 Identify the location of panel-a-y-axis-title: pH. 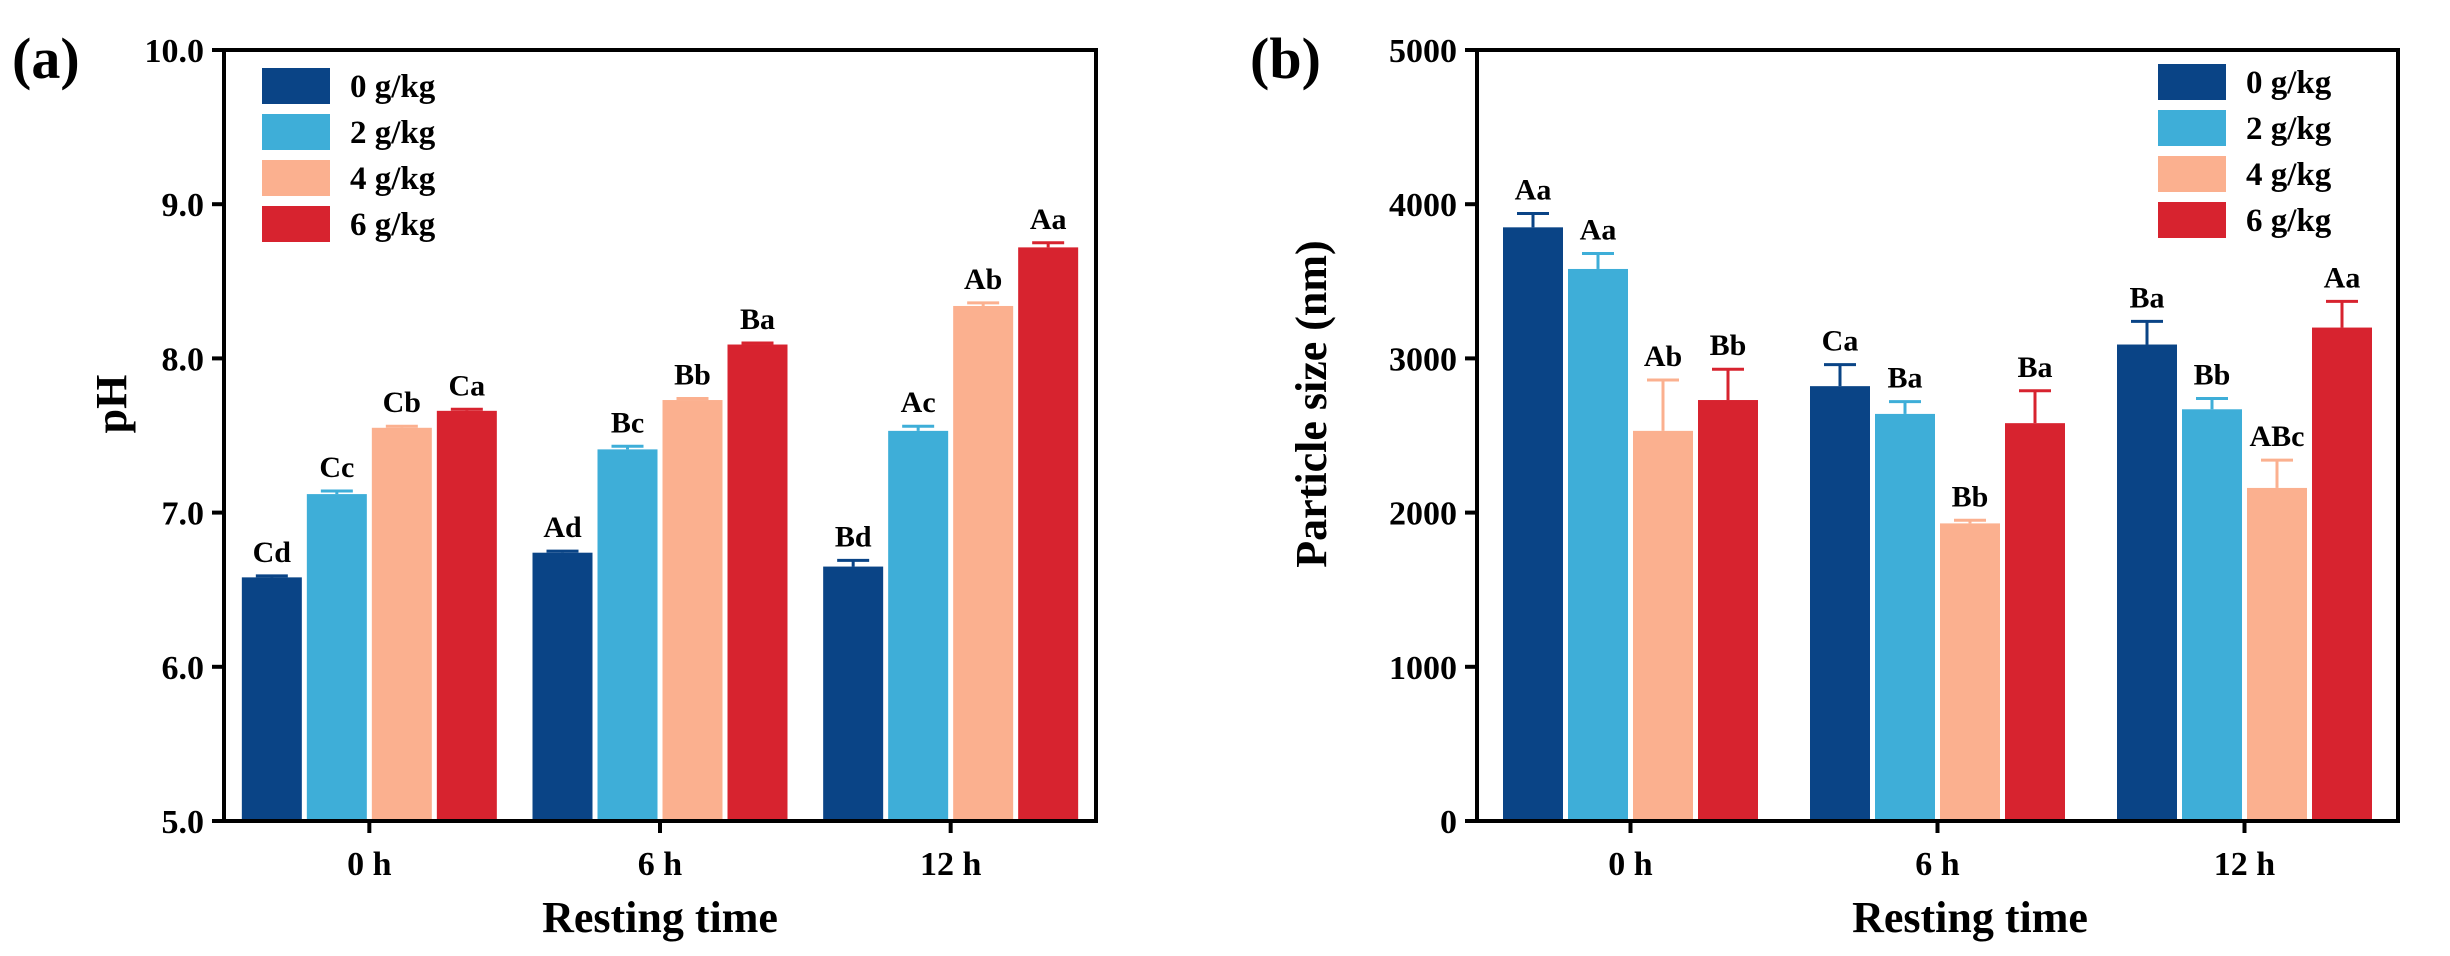
(111, 404).